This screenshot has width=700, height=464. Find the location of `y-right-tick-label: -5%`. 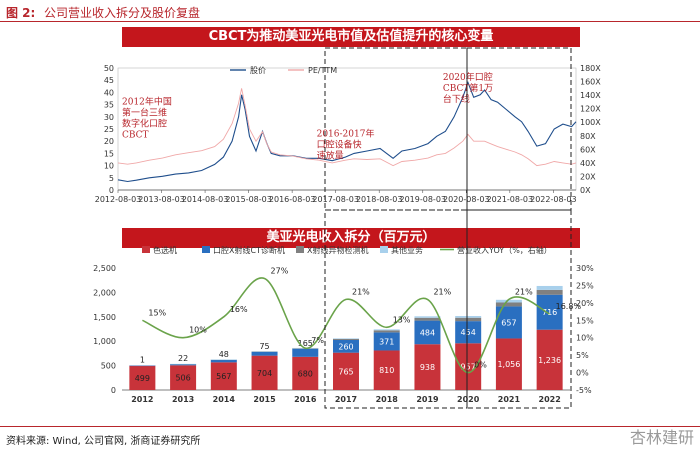

y-right-tick-label: -5% is located at coordinates (584, 390).